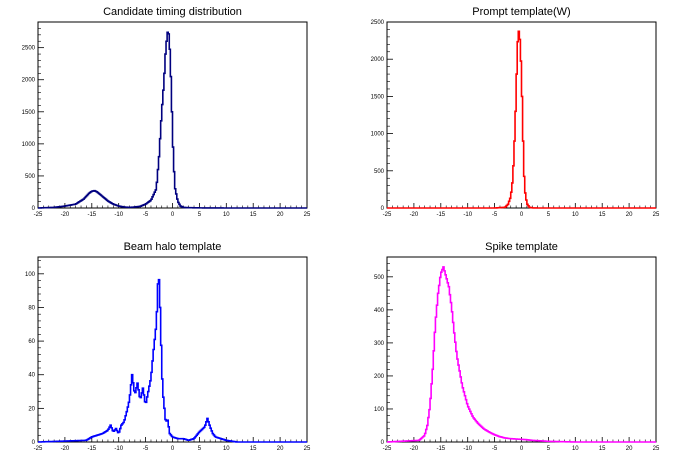 The image size is (698, 471). Describe the element at coordinates (31, 376) in the screenshot. I see `y-tick-label: 40` at that location.